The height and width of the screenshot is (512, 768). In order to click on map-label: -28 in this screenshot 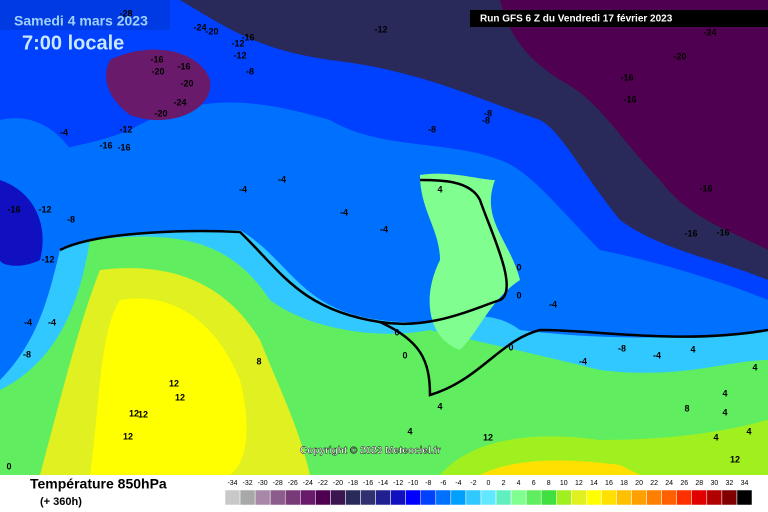, I will do `click(125, 13)`.